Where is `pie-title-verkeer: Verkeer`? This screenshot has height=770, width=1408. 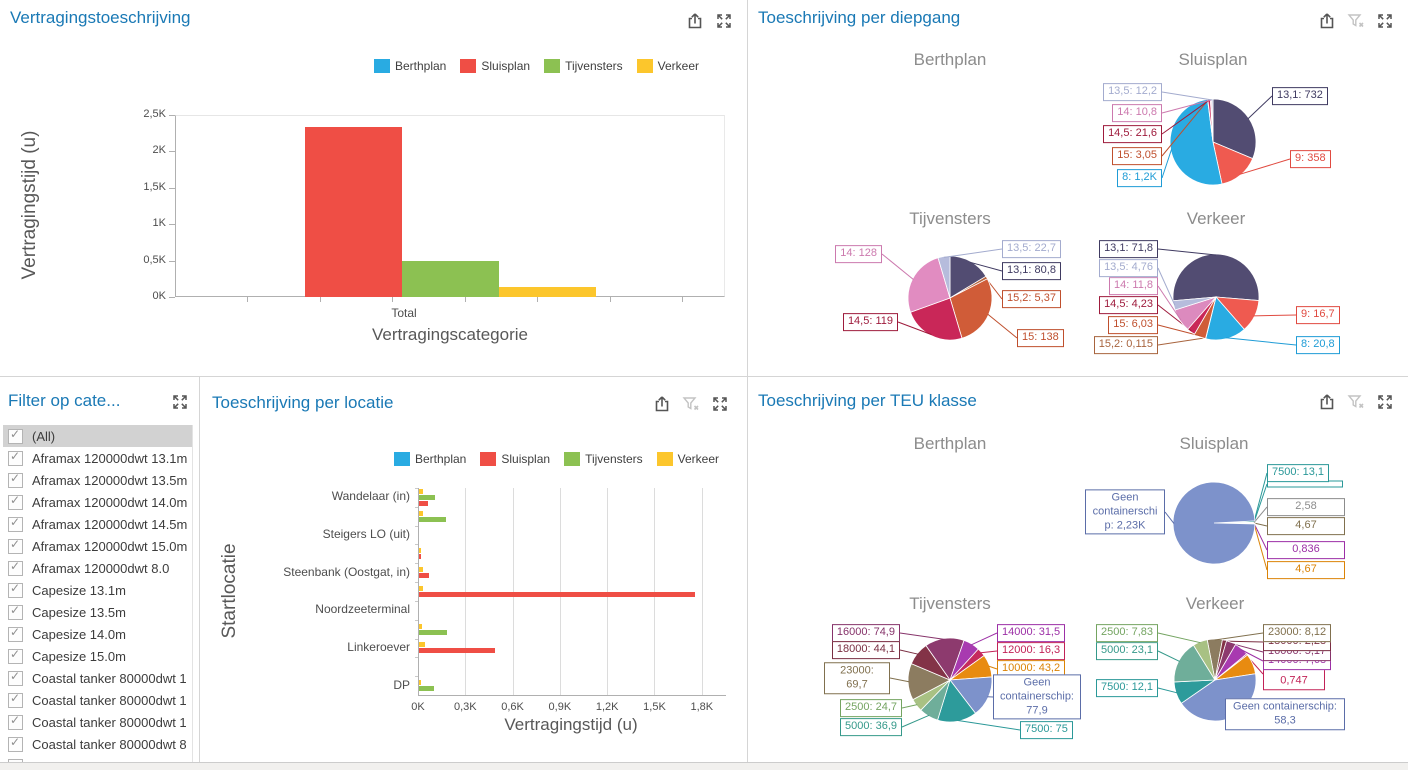 pie-title-verkeer: Verkeer is located at coordinates (1215, 603).